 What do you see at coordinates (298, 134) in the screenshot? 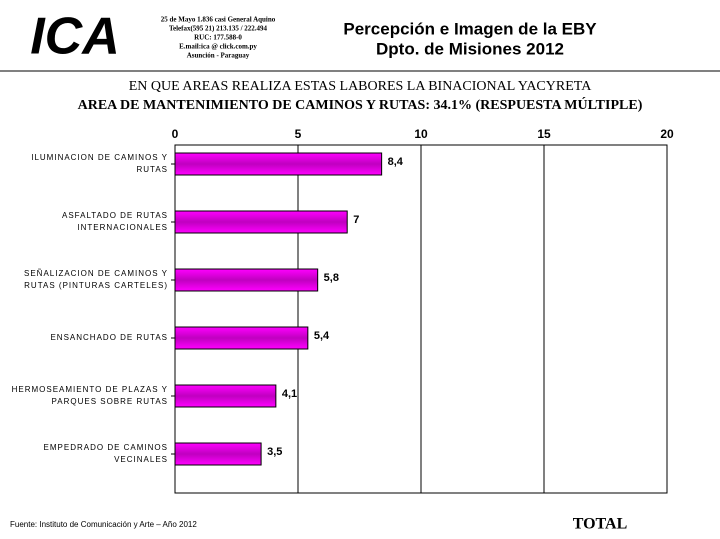
I see `x-tick-label: 5` at bounding box center [298, 134].